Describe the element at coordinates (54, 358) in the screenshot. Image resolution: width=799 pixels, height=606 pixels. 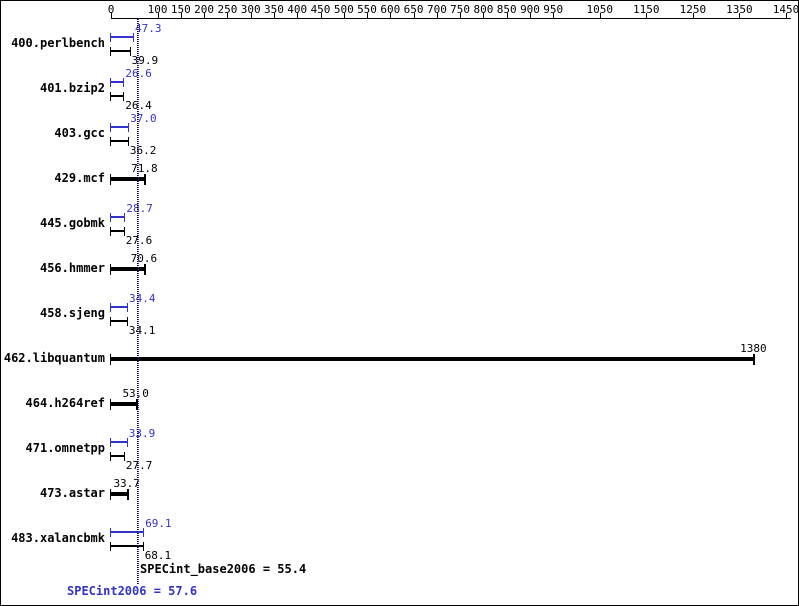
I see `benchmark-label: 462.libquantum` at that location.